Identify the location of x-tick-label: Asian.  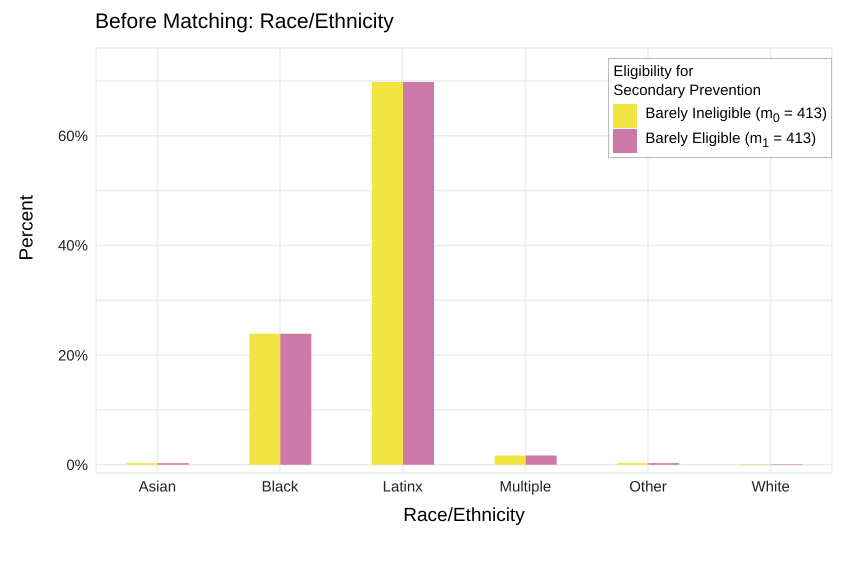
(157, 487).